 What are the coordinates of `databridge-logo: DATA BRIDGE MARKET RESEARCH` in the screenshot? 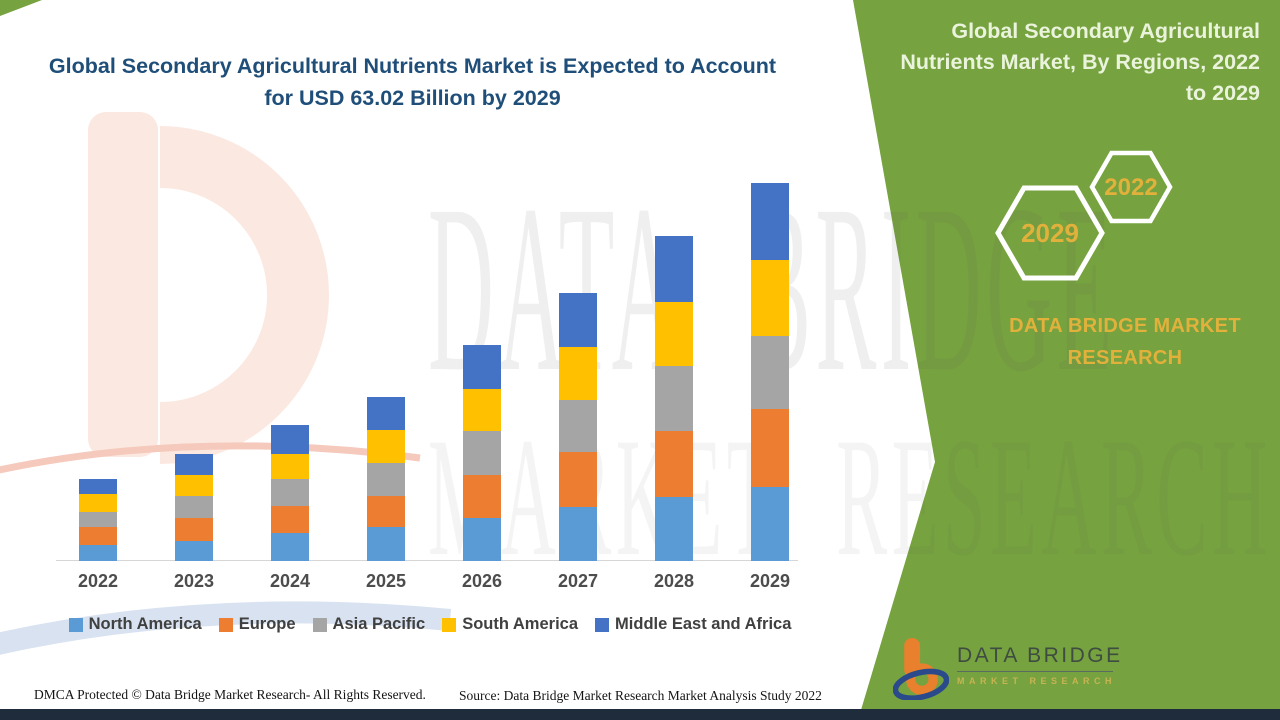 It's located at (1013, 668).